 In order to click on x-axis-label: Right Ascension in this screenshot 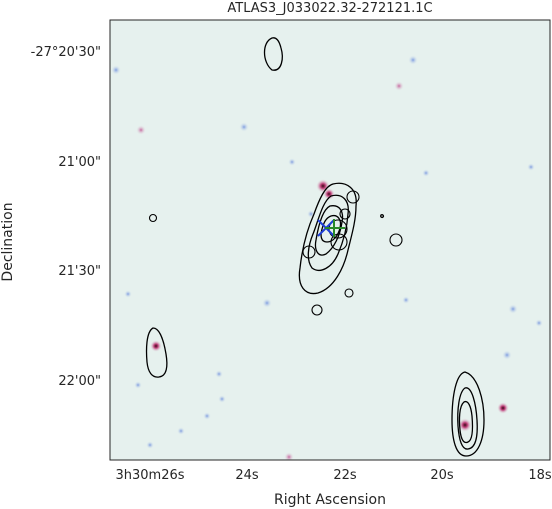, I will do `click(330, 500)`.